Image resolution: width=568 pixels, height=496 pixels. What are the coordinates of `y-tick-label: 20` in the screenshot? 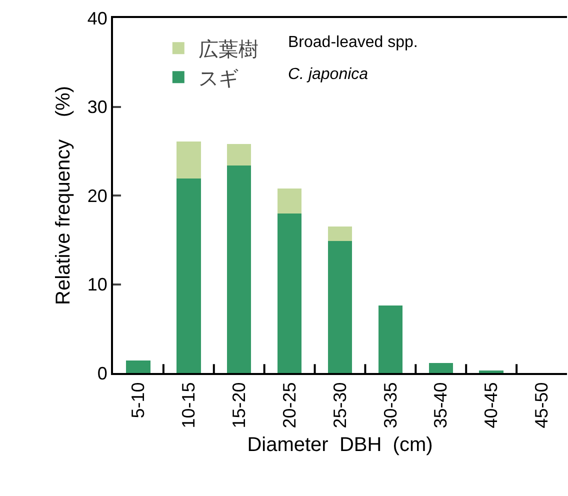 It's located at (97, 196).